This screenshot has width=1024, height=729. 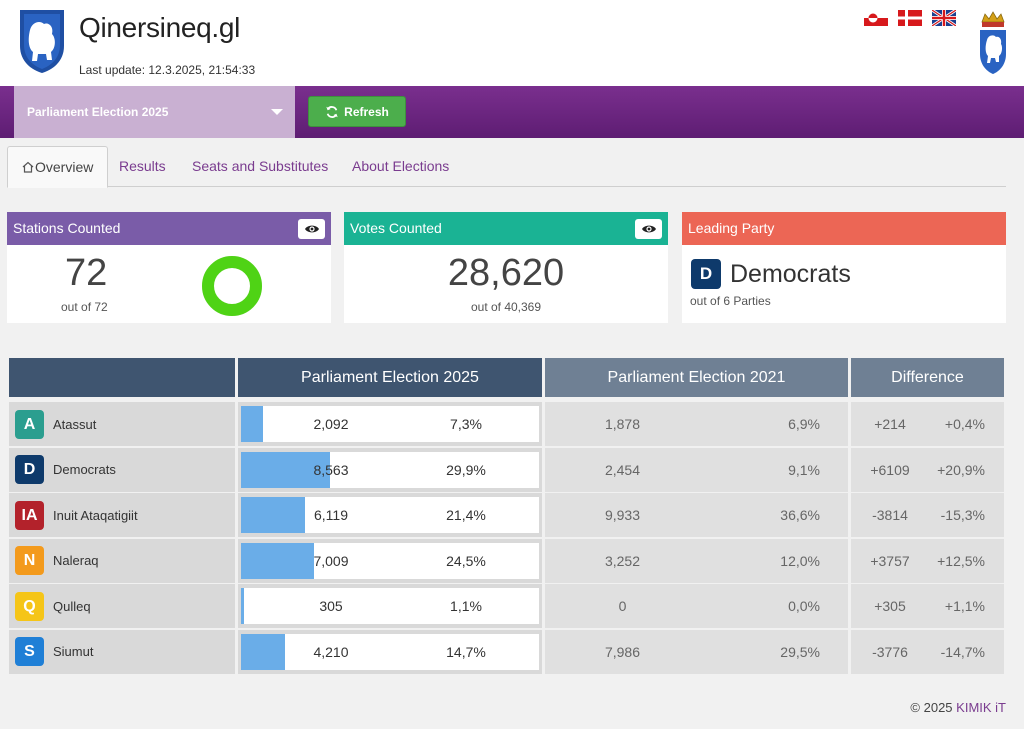 I want to click on language-switcher, so click(x=910, y=18).